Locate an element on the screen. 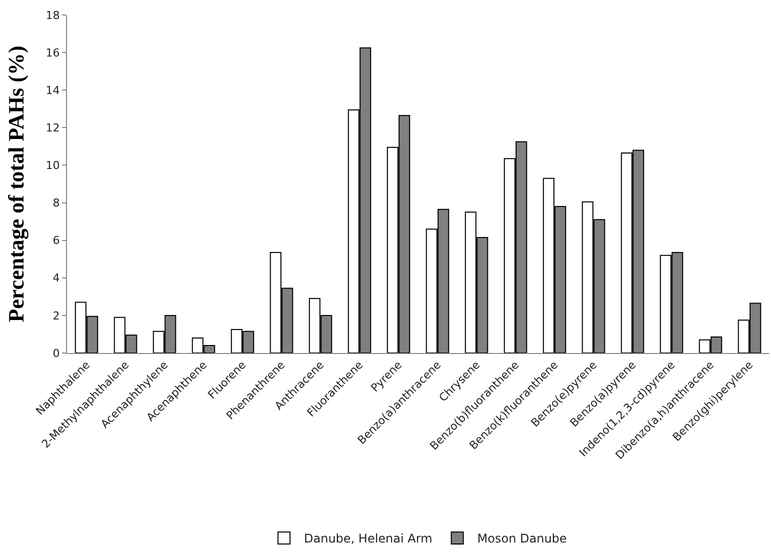 The width and height of the screenshot is (771, 553). legend-label: Moson Danube is located at coordinates (522, 539).